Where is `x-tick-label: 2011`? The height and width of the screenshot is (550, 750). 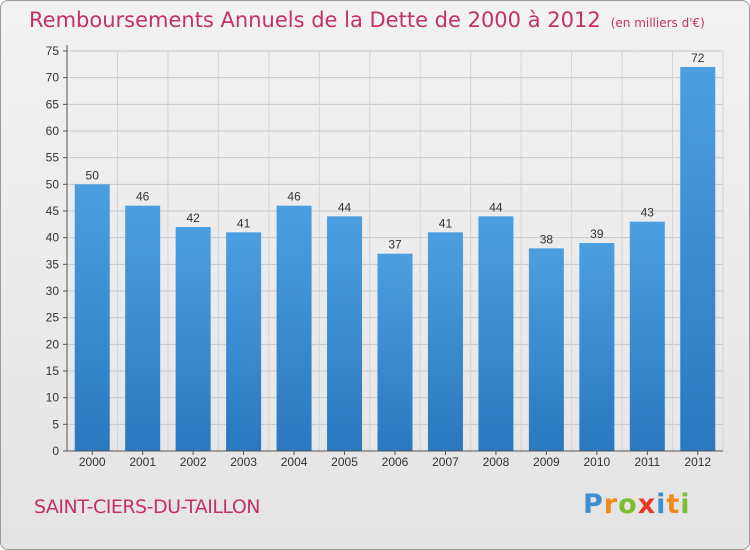
x-tick-label: 2011 is located at coordinates (647, 462).